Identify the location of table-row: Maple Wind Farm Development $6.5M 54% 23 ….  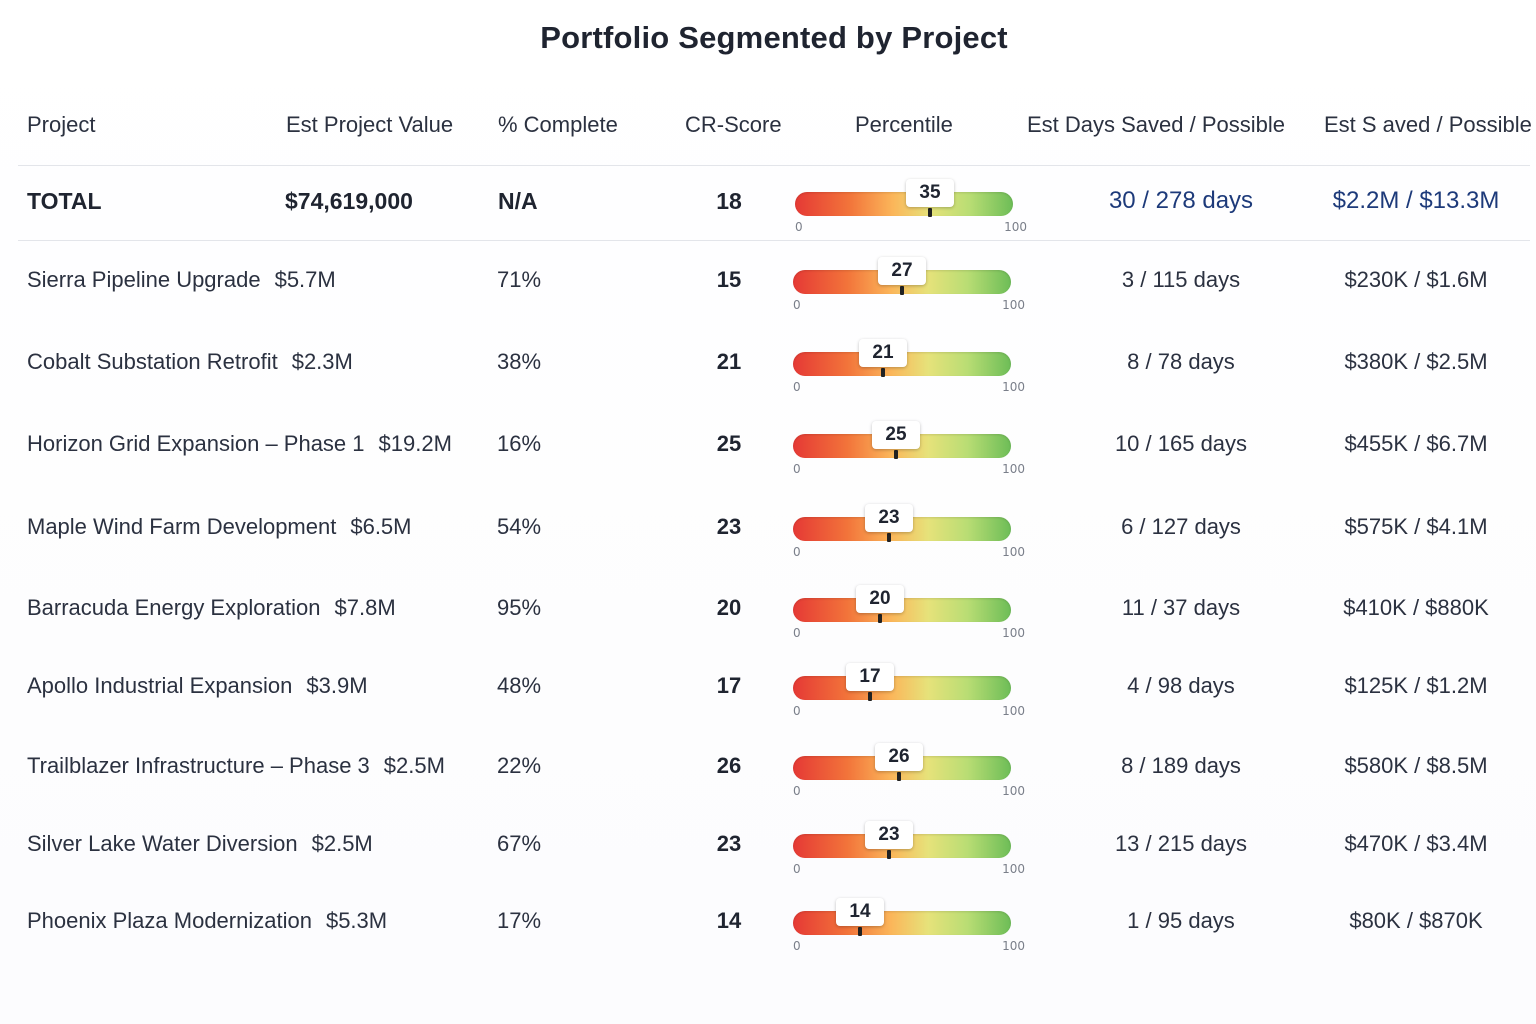
(768, 528).